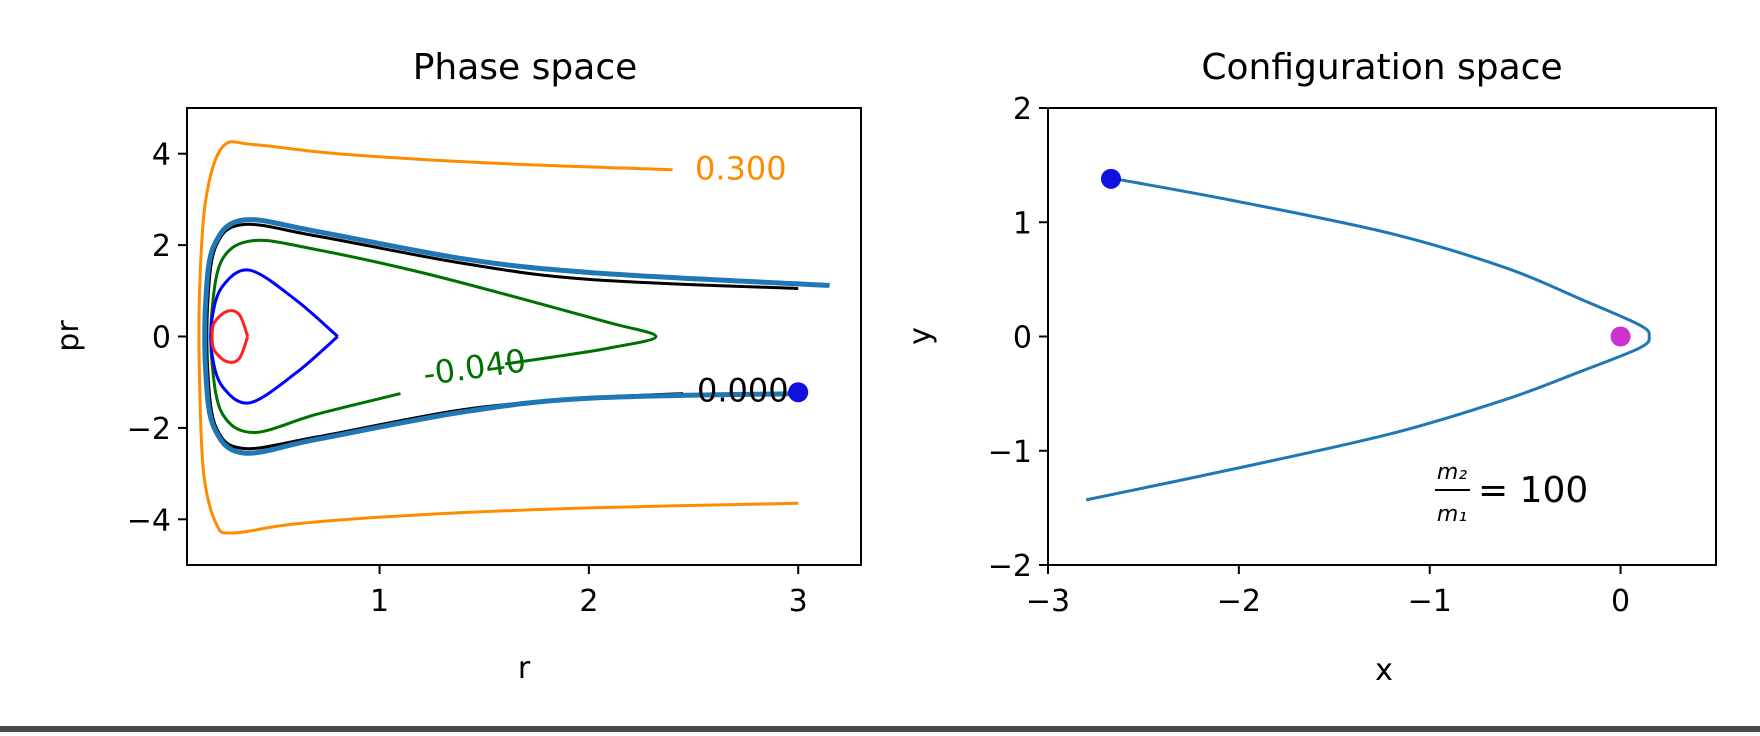 Image resolution: width=1760 pixels, height=736 pixels. I want to click on phase-space-ytick-label: 2, so click(161, 246).